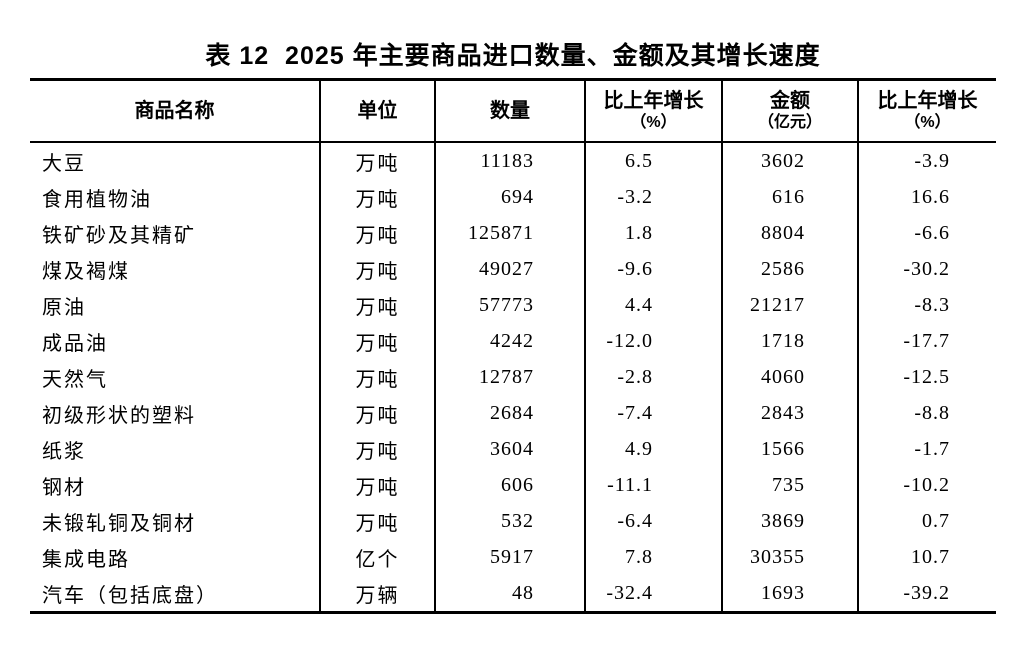 This screenshot has width=1024, height=659. I want to click on header-row: 商品名称 单位 数量 比上年增长 （%） 金额 （亿元）, so click(513, 111).